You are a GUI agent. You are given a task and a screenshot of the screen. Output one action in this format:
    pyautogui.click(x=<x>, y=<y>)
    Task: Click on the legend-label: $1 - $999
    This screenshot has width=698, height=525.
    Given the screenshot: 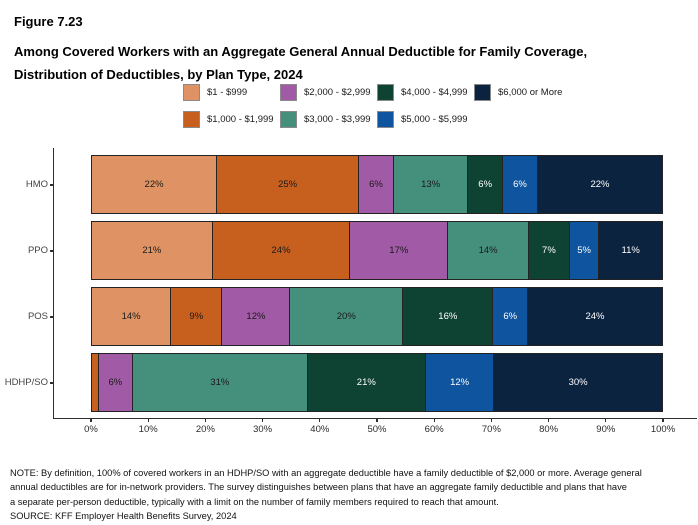 What is the action you would take?
    pyautogui.click(x=227, y=92)
    